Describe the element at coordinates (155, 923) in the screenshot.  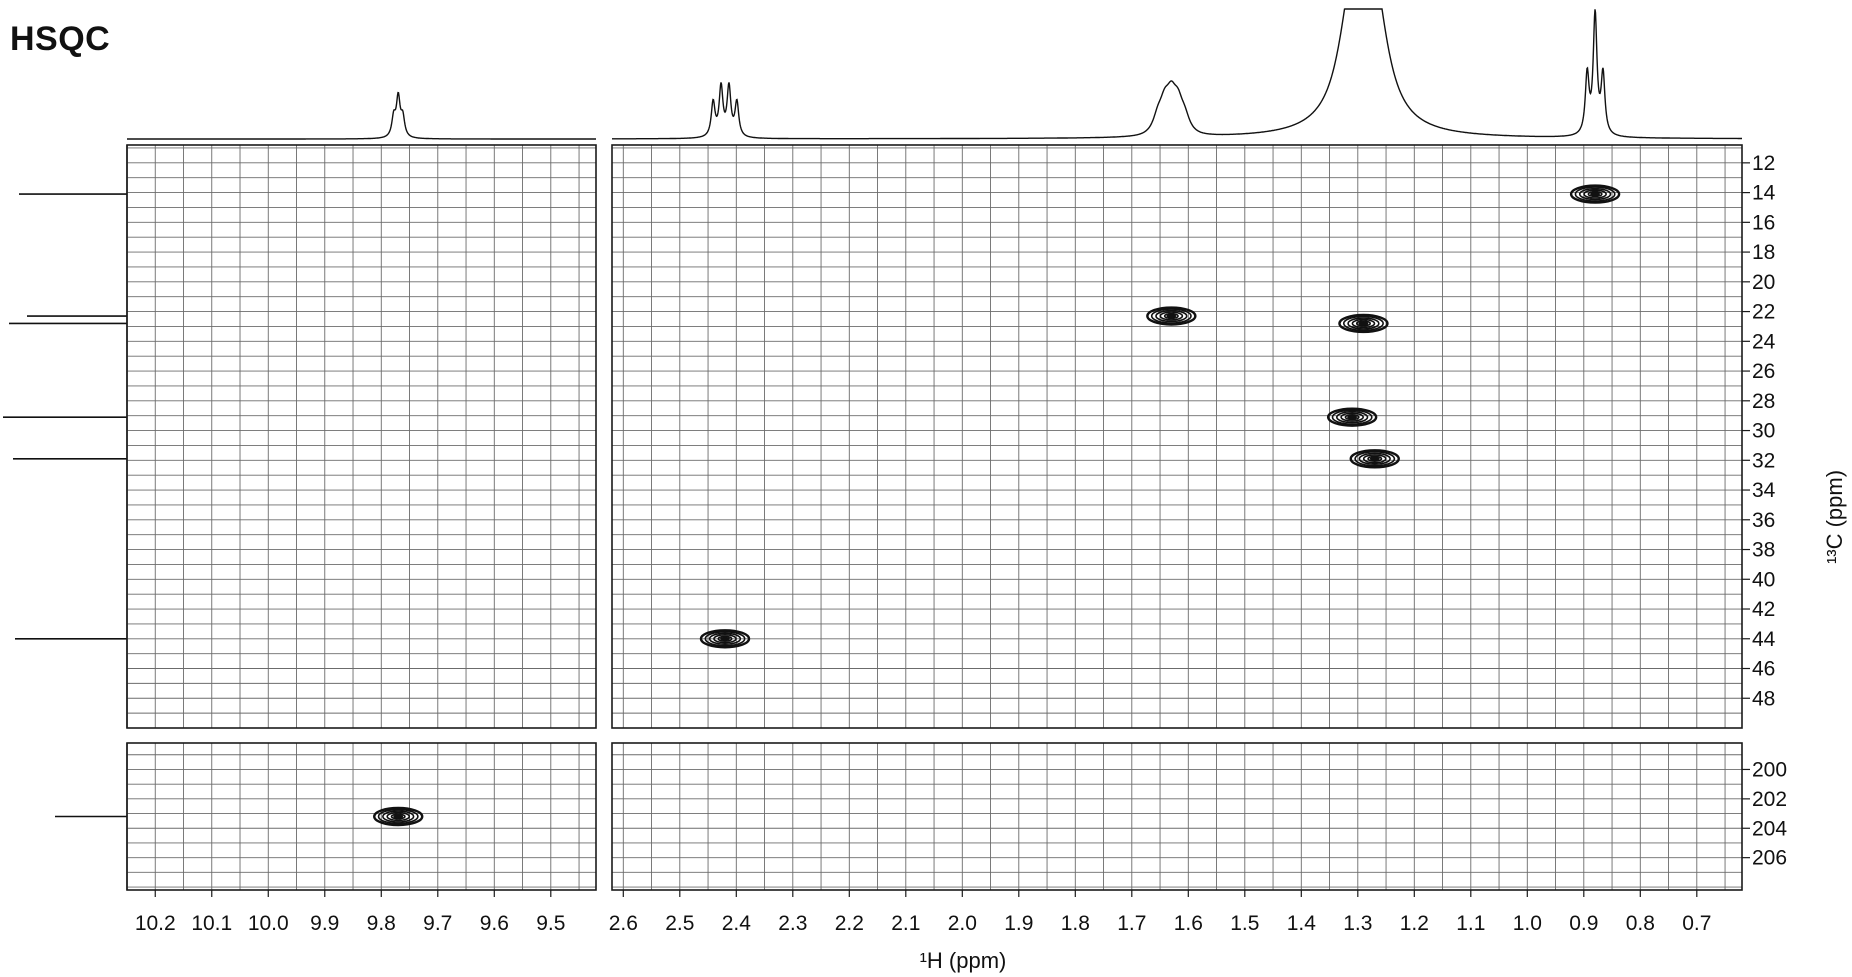
I see `x-tick-label: 10.2` at that location.